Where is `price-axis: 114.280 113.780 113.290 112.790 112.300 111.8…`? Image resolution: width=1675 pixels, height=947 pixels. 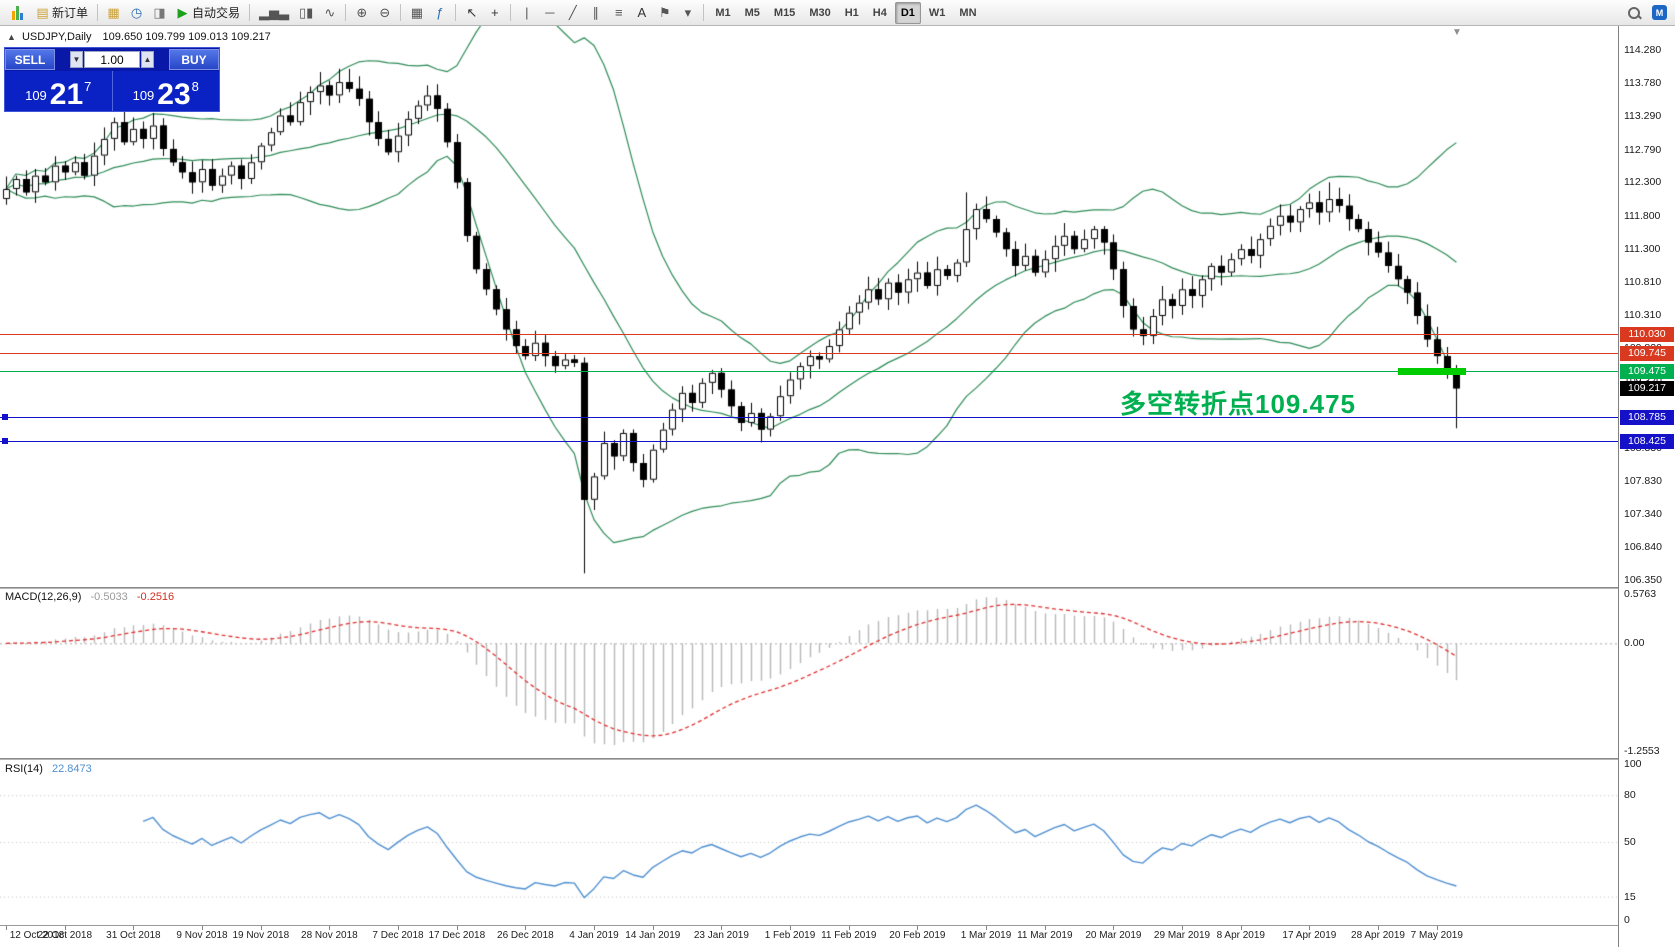
price-axis: 114.280 113.780 113.290 112.790 112.300 111.8… is located at coordinates (1646, 486).